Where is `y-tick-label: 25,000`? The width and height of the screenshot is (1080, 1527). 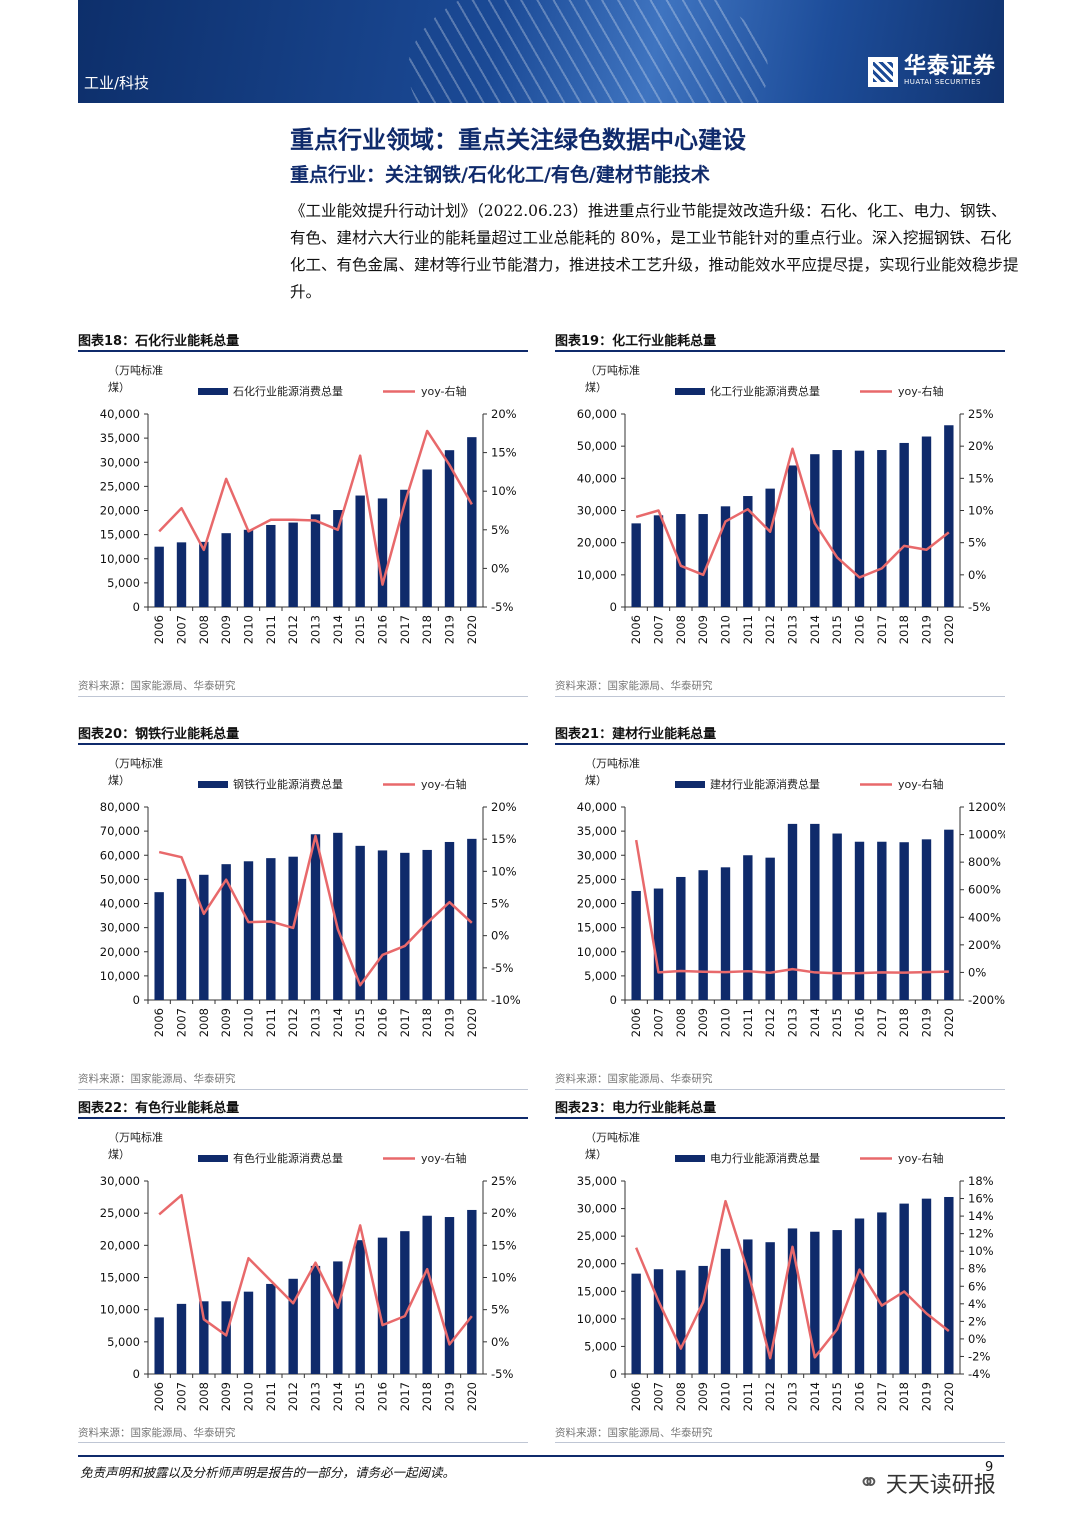
y-tick-label: 25,000 is located at coordinates (120, 1213).